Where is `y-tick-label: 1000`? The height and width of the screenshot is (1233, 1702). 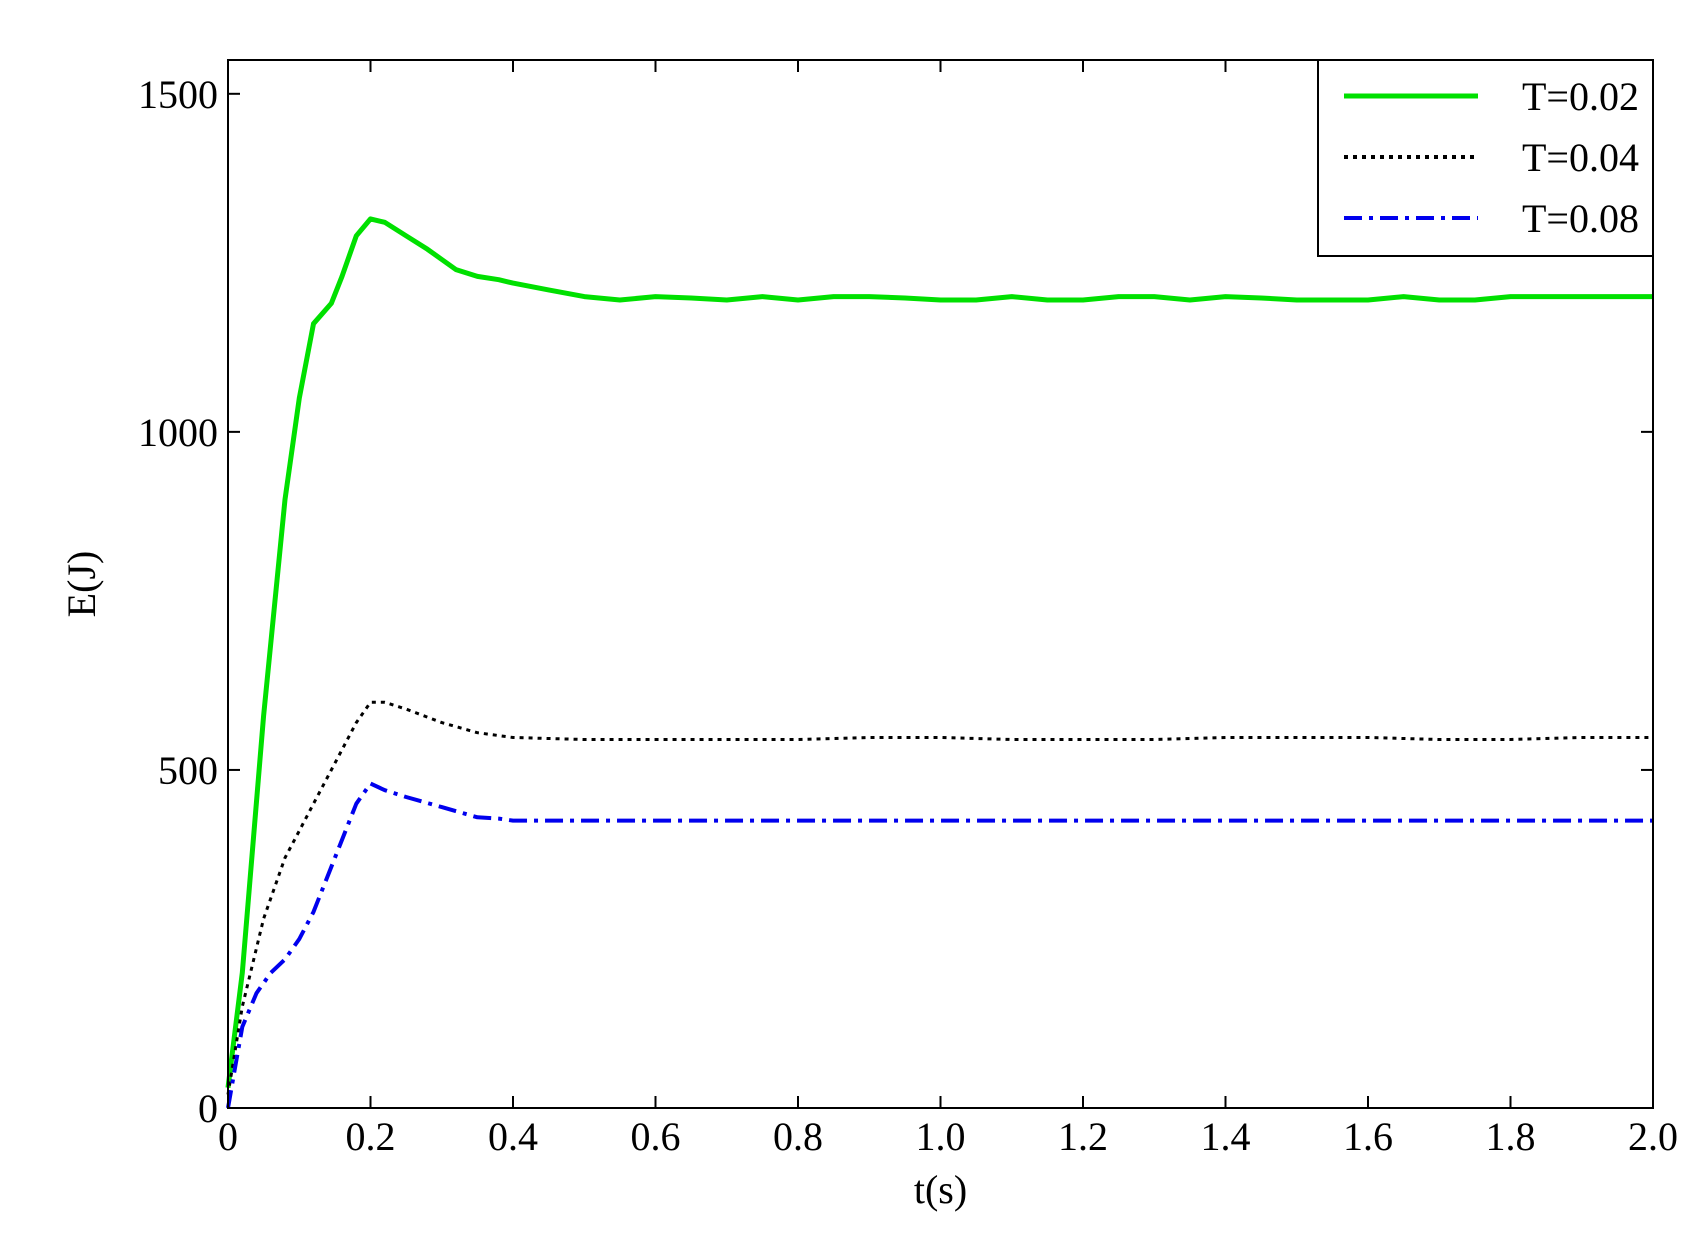
y-tick-label: 1000 is located at coordinates (178, 432).